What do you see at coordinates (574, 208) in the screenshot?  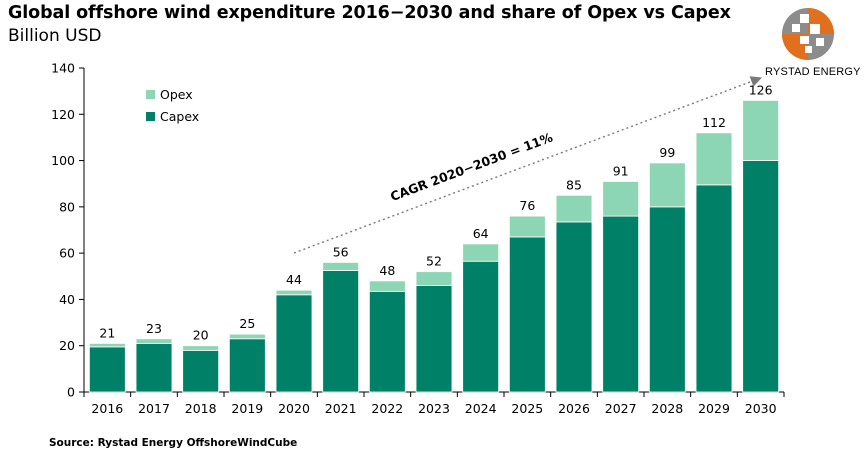 I see `bar-opex-2026` at bounding box center [574, 208].